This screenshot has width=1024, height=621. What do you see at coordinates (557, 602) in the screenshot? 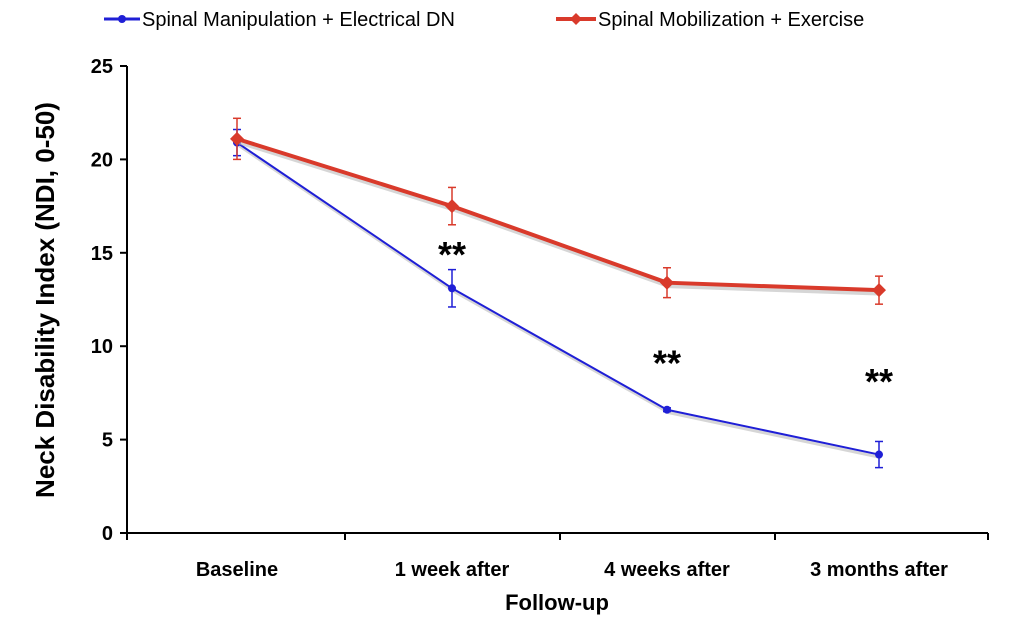
I see `x-axis-title: Follow-up` at bounding box center [557, 602].